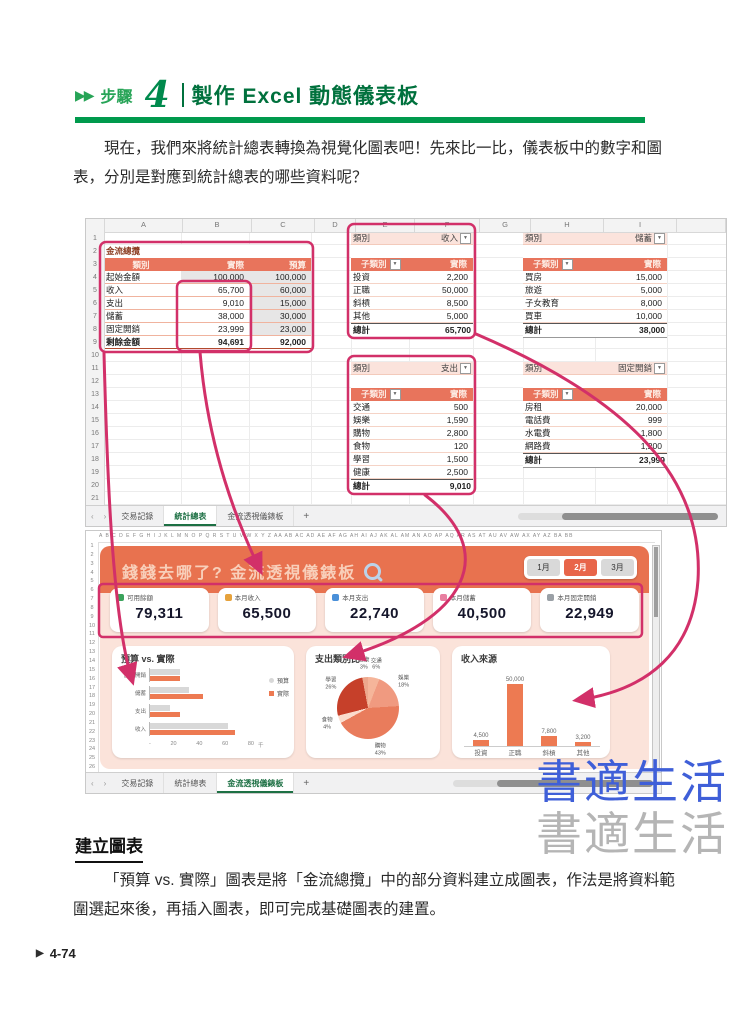 This screenshot has height=1009, width=746. Describe the element at coordinates (338, 659) in the screenshot. I see `chart-title: 支出類別比` at that location.